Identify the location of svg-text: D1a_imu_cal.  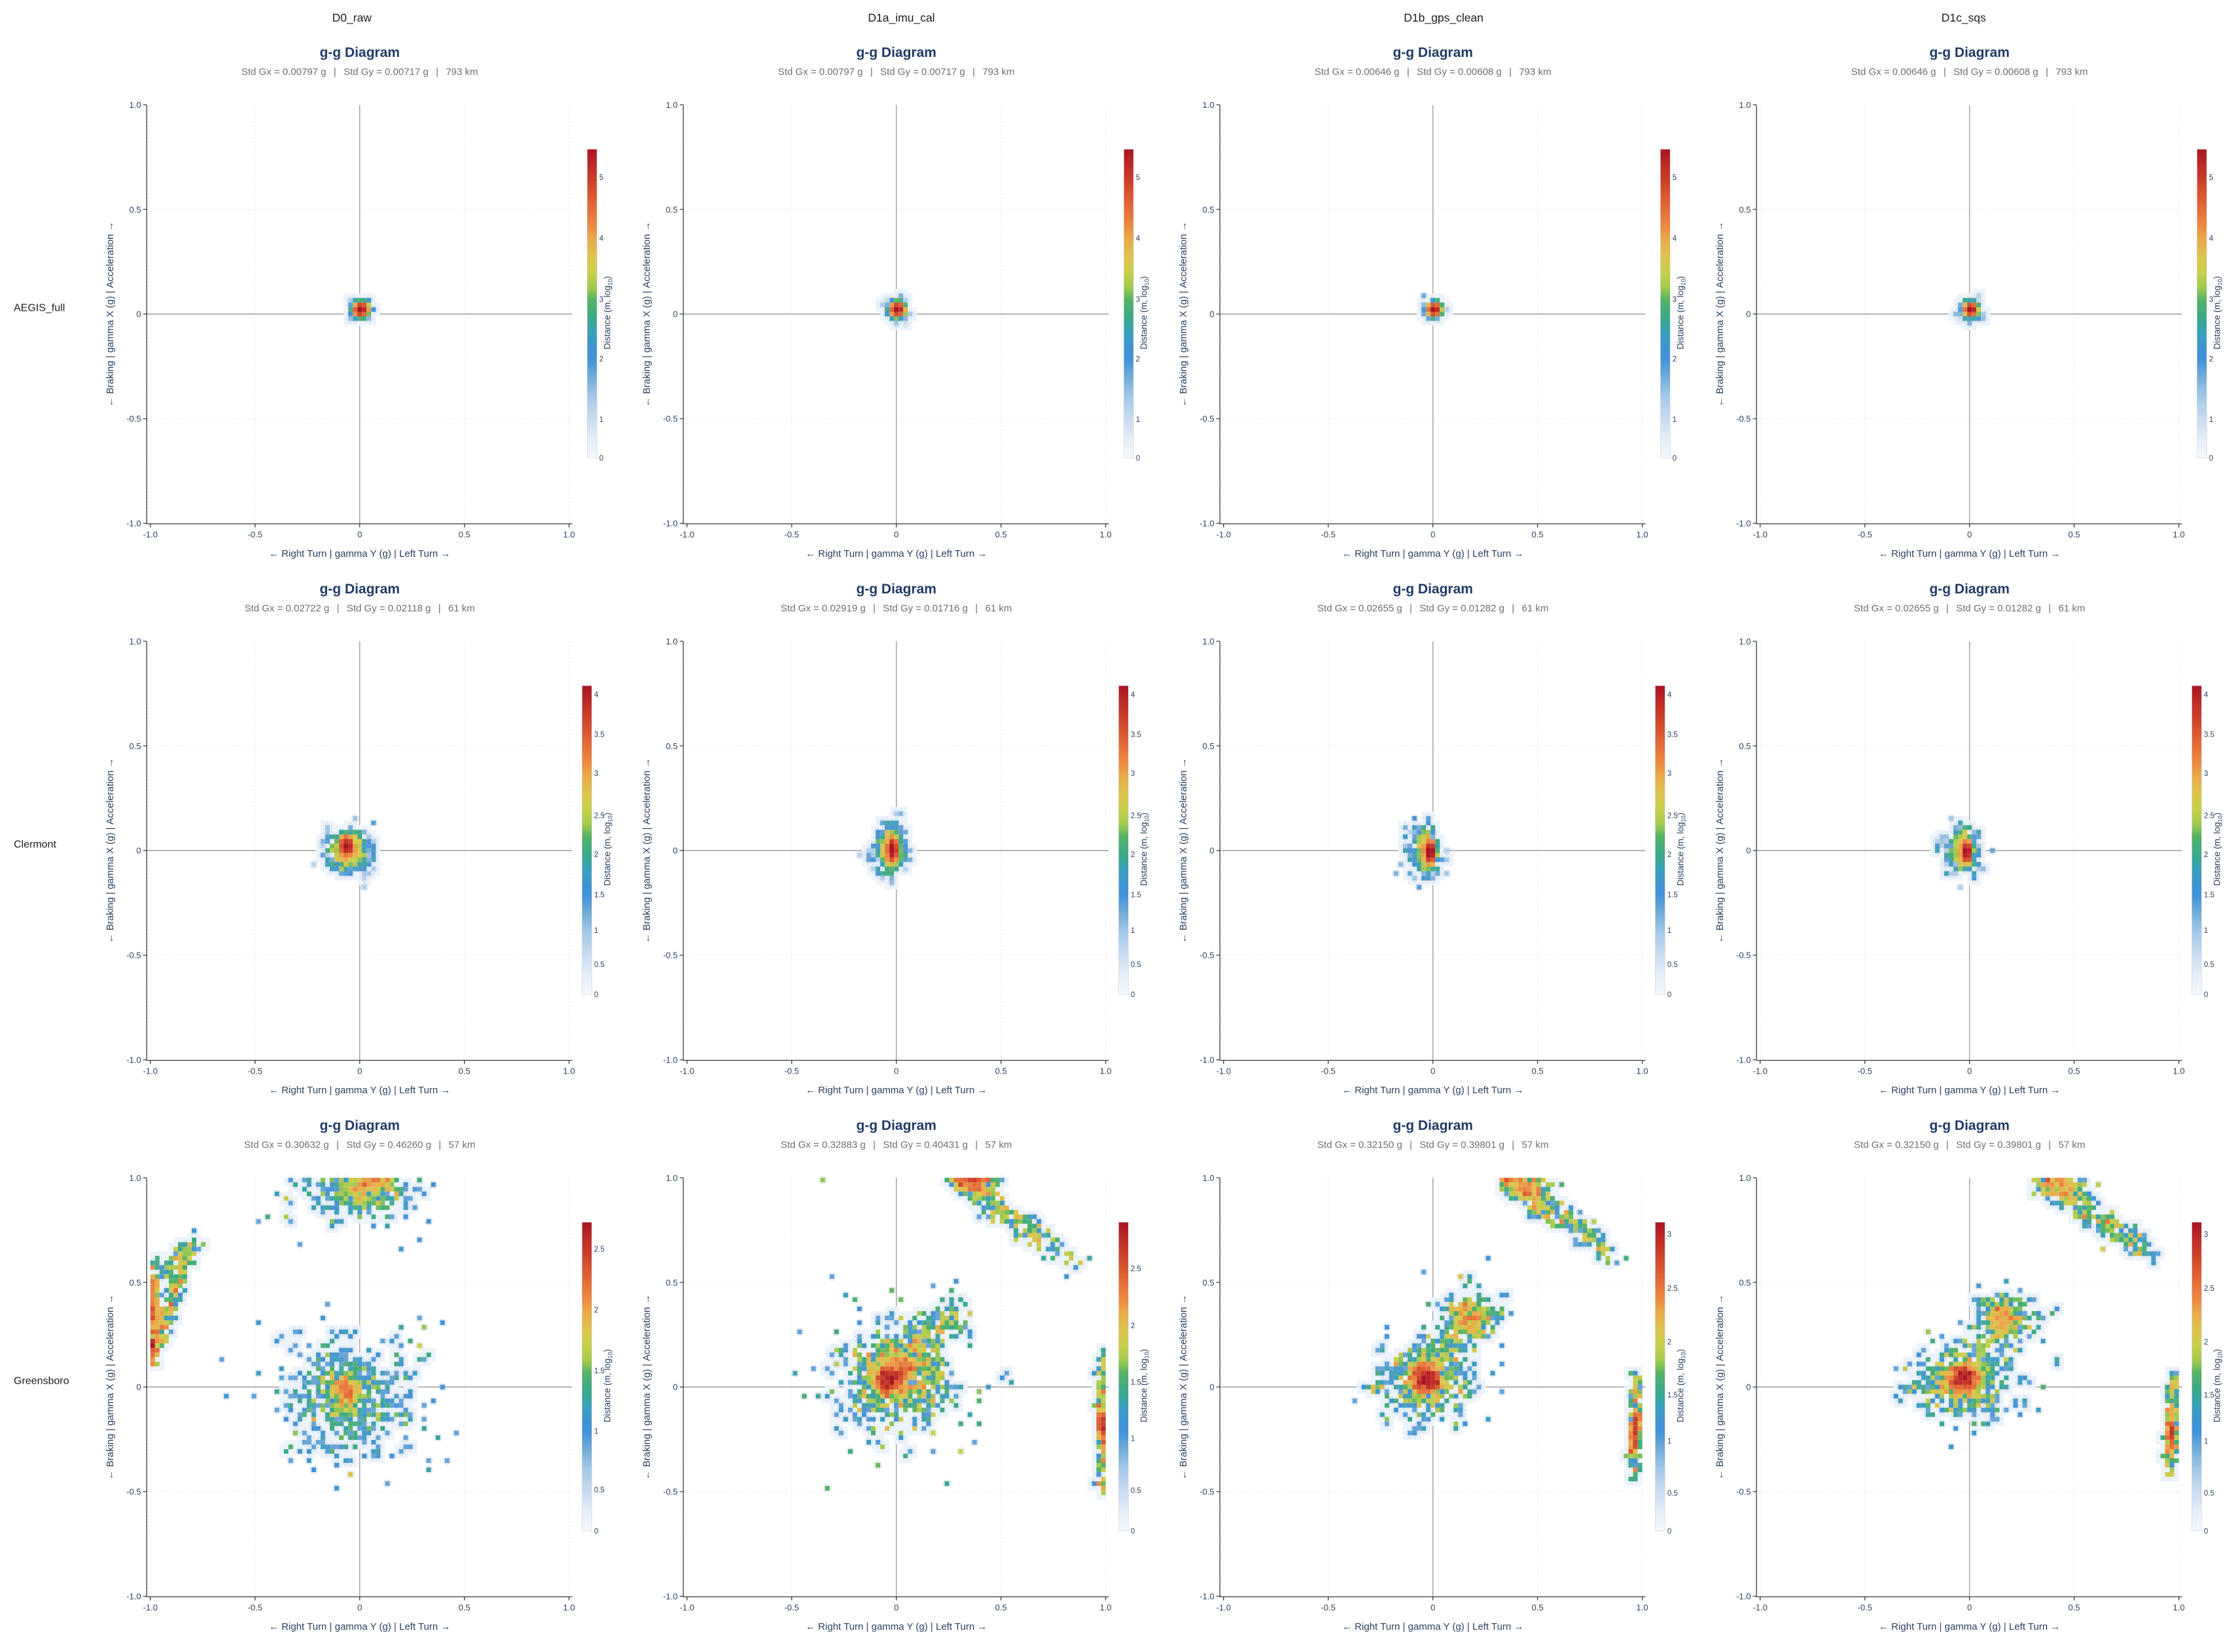
(901, 18).